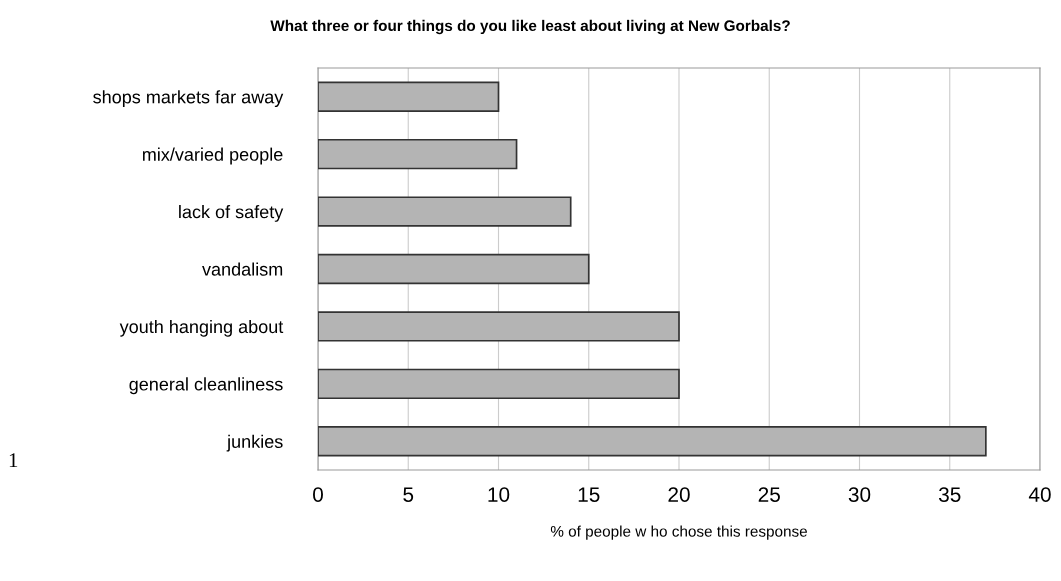  I want to click on x-tick-label: 30, so click(859, 494).